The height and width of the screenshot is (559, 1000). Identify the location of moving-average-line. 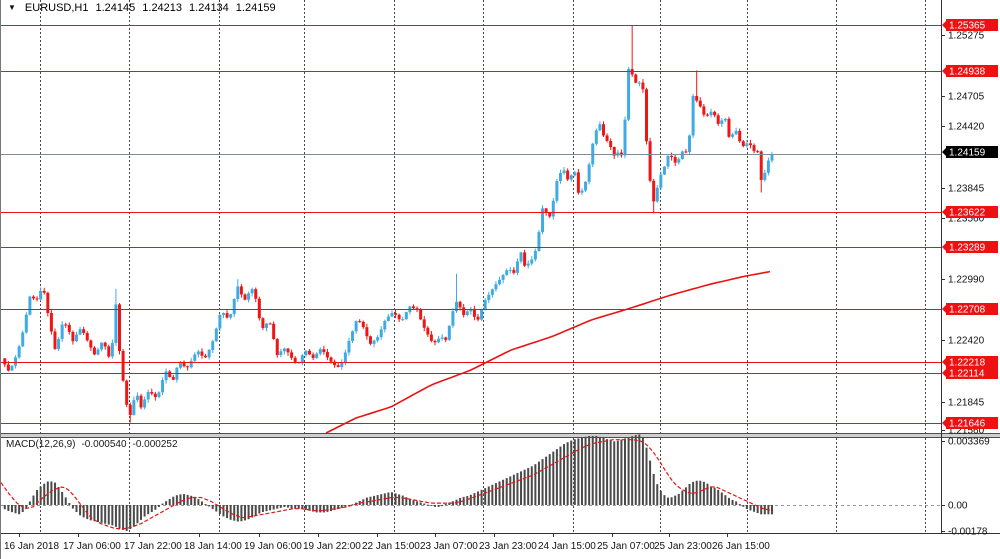
(548, 352).